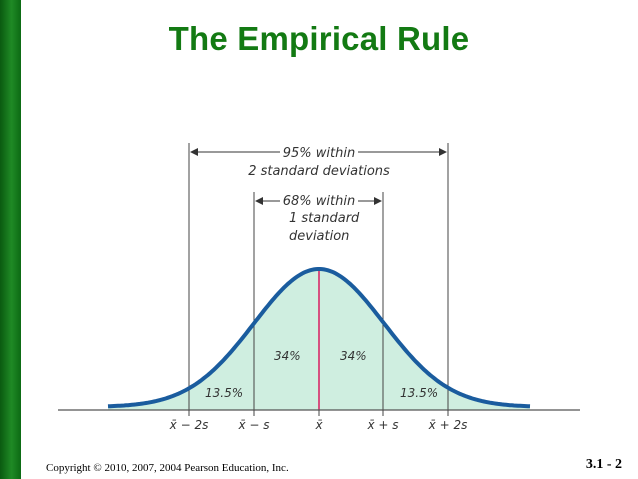 The image size is (638, 479). I want to click on region-inner-left-pct: 34%, so click(287, 356).